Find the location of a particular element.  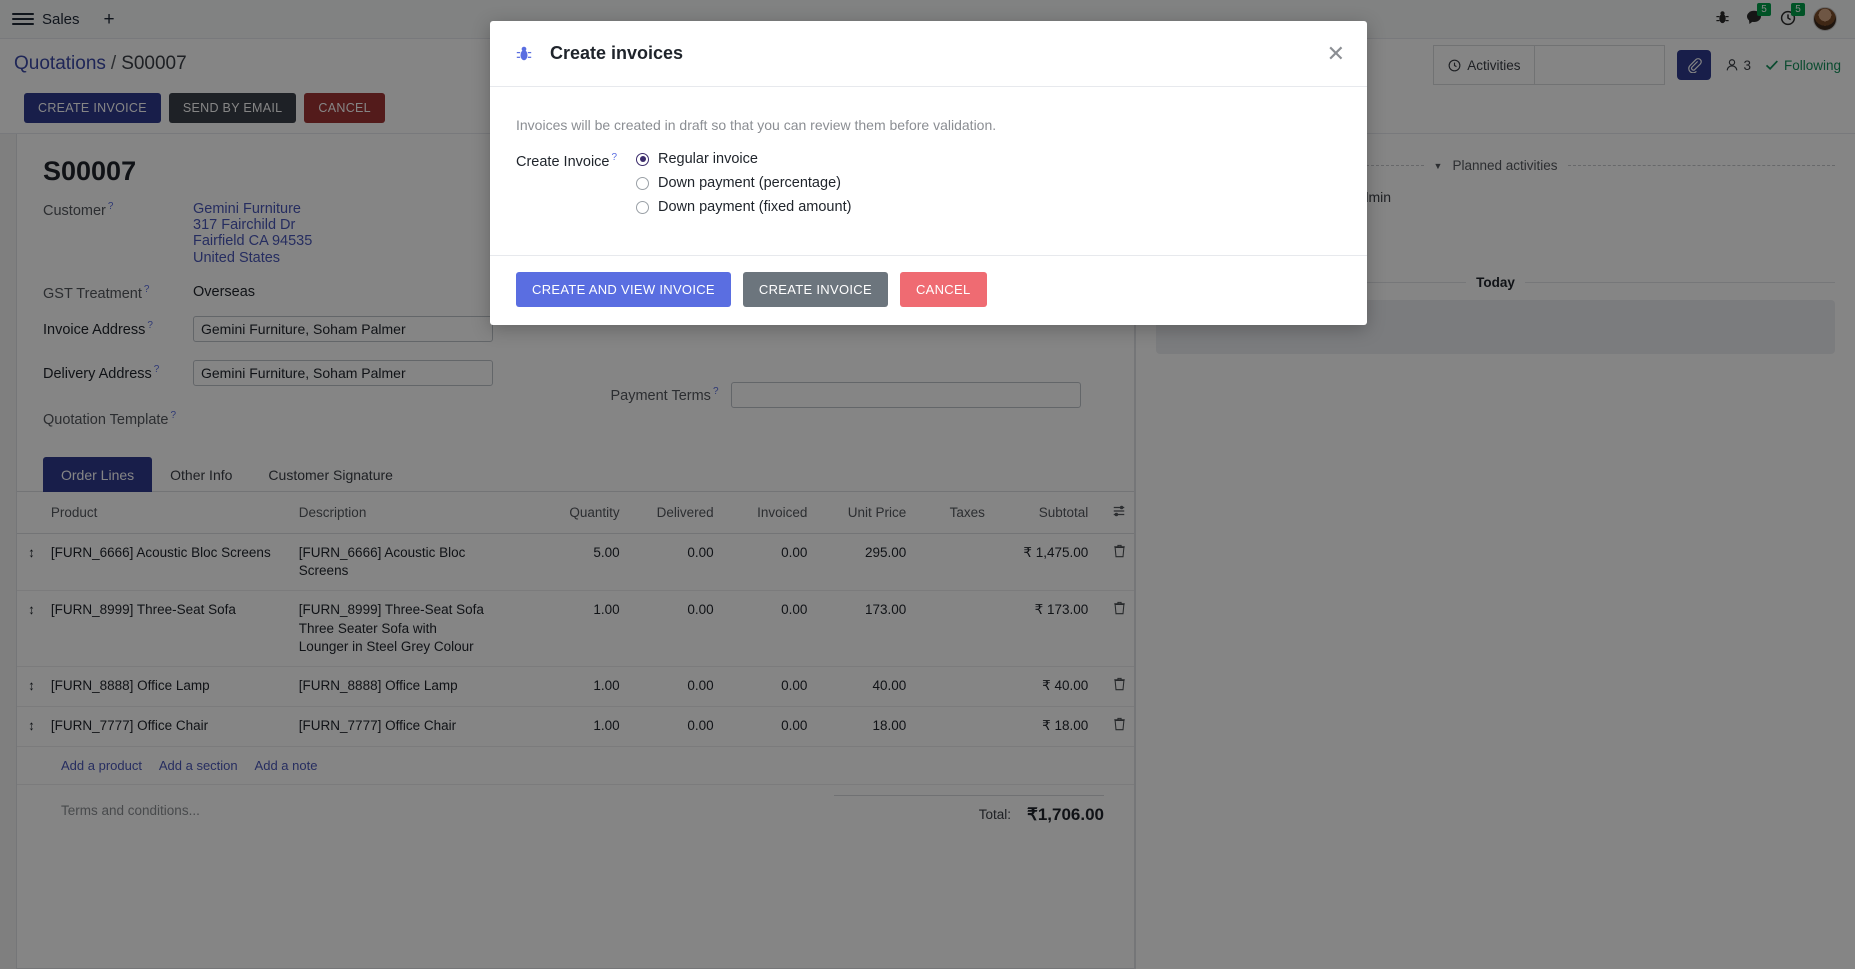

optional-columns-icon is located at coordinates (1115, 512).